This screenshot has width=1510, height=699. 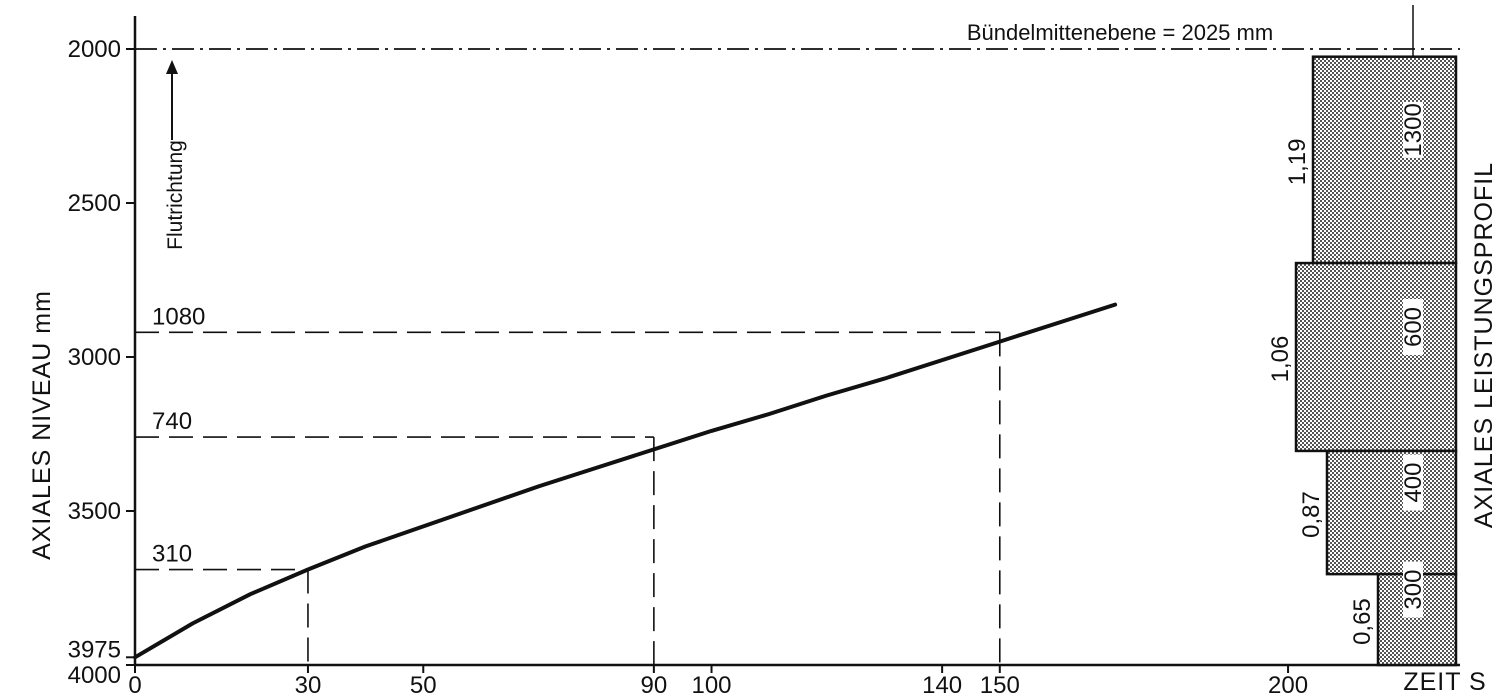 What do you see at coordinates (94, 203) in the screenshot?
I see `y-tick-label: 2500` at bounding box center [94, 203].